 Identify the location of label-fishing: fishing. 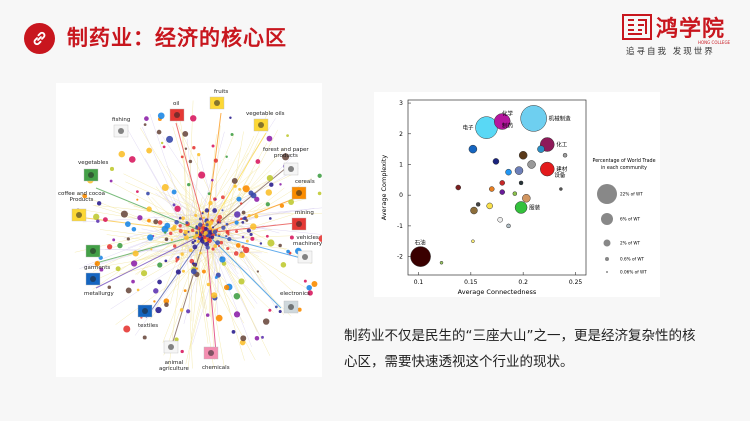
(121, 120).